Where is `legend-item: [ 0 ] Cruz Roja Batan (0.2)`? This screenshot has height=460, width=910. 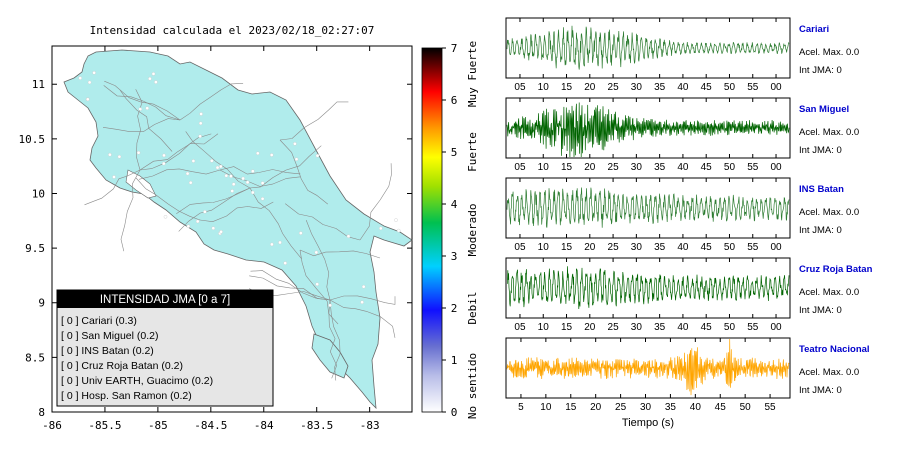 legend-item: [ 0 ] Cruz Roja Batan (0.2) is located at coordinates (122, 366).